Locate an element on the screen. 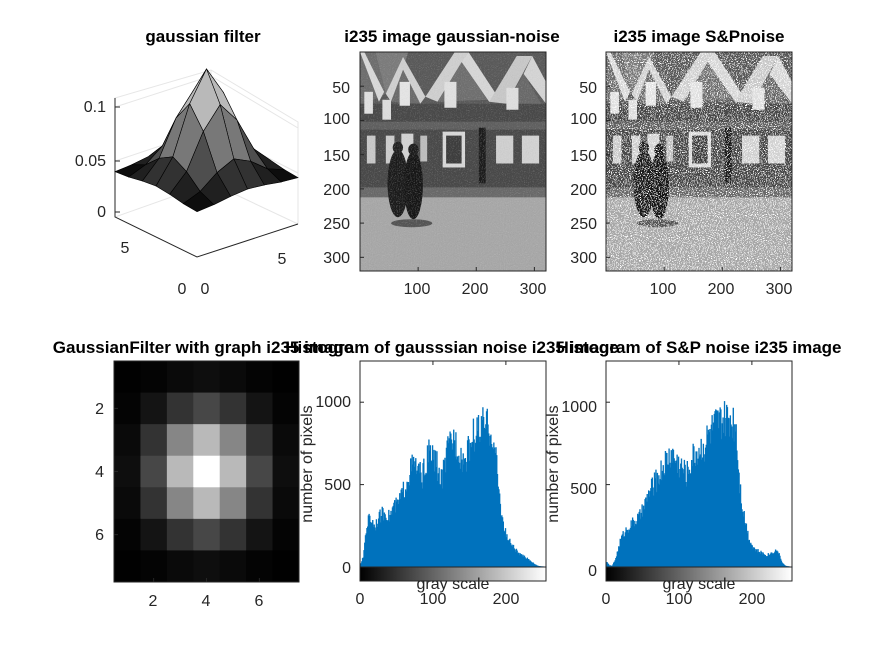 This screenshot has width=875, height=656. y-tick-label: 250 is located at coordinates (336, 224).